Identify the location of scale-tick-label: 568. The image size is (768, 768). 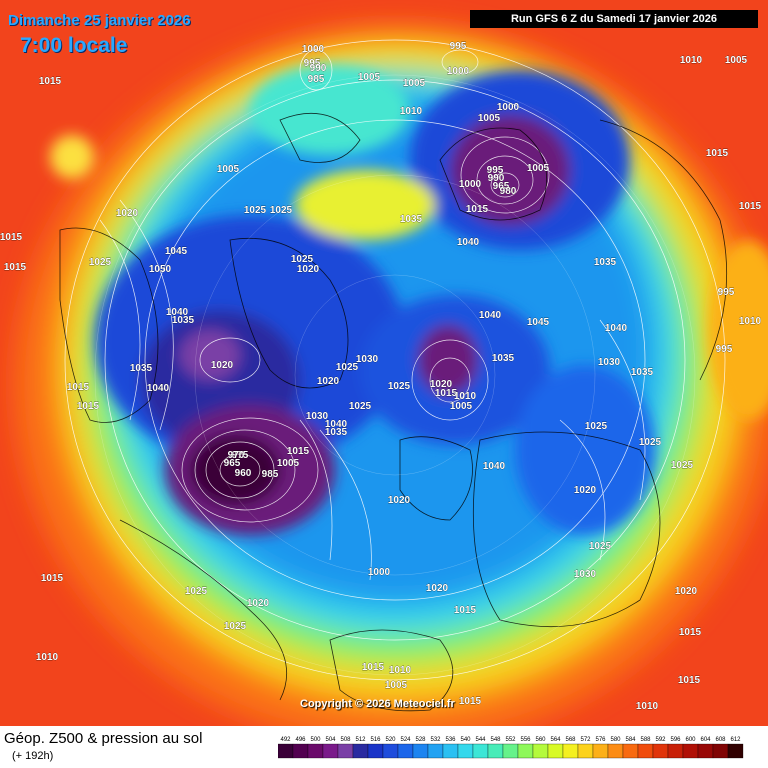
(570, 740).